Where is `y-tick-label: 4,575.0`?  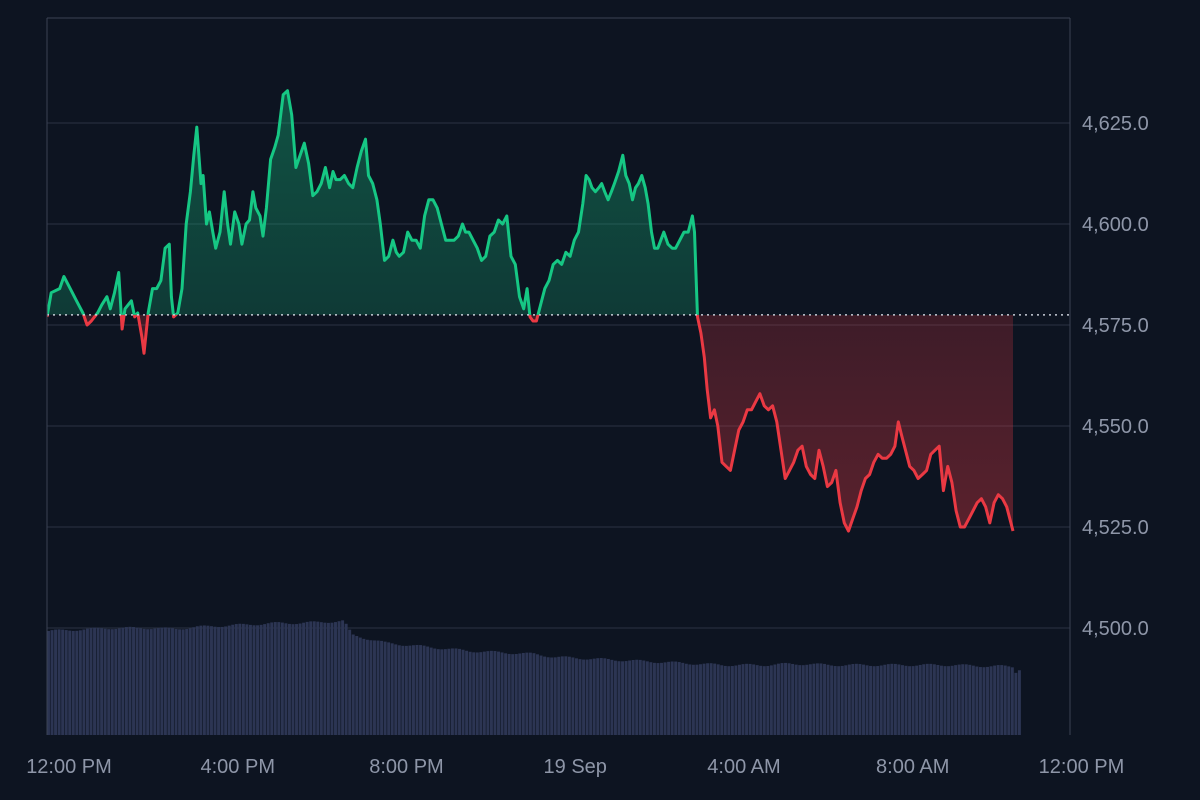 y-tick-label: 4,575.0 is located at coordinates (1115, 326).